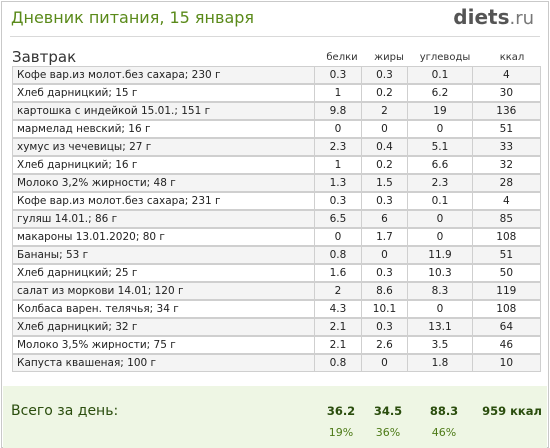 The height and width of the screenshot is (448, 550). Describe the element at coordinates (338, 309) in the screenshot. I see `protein-cell: 4.3` at that location.